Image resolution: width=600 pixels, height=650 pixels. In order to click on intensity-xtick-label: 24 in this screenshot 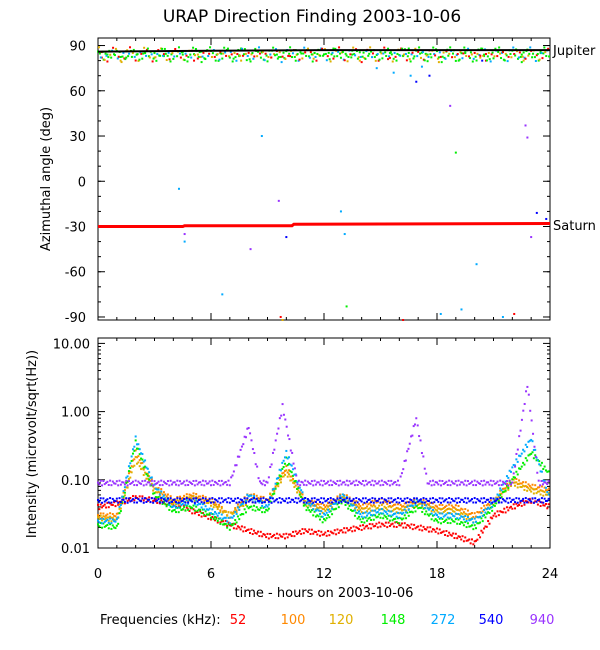, I will do `click(550, 574)`.